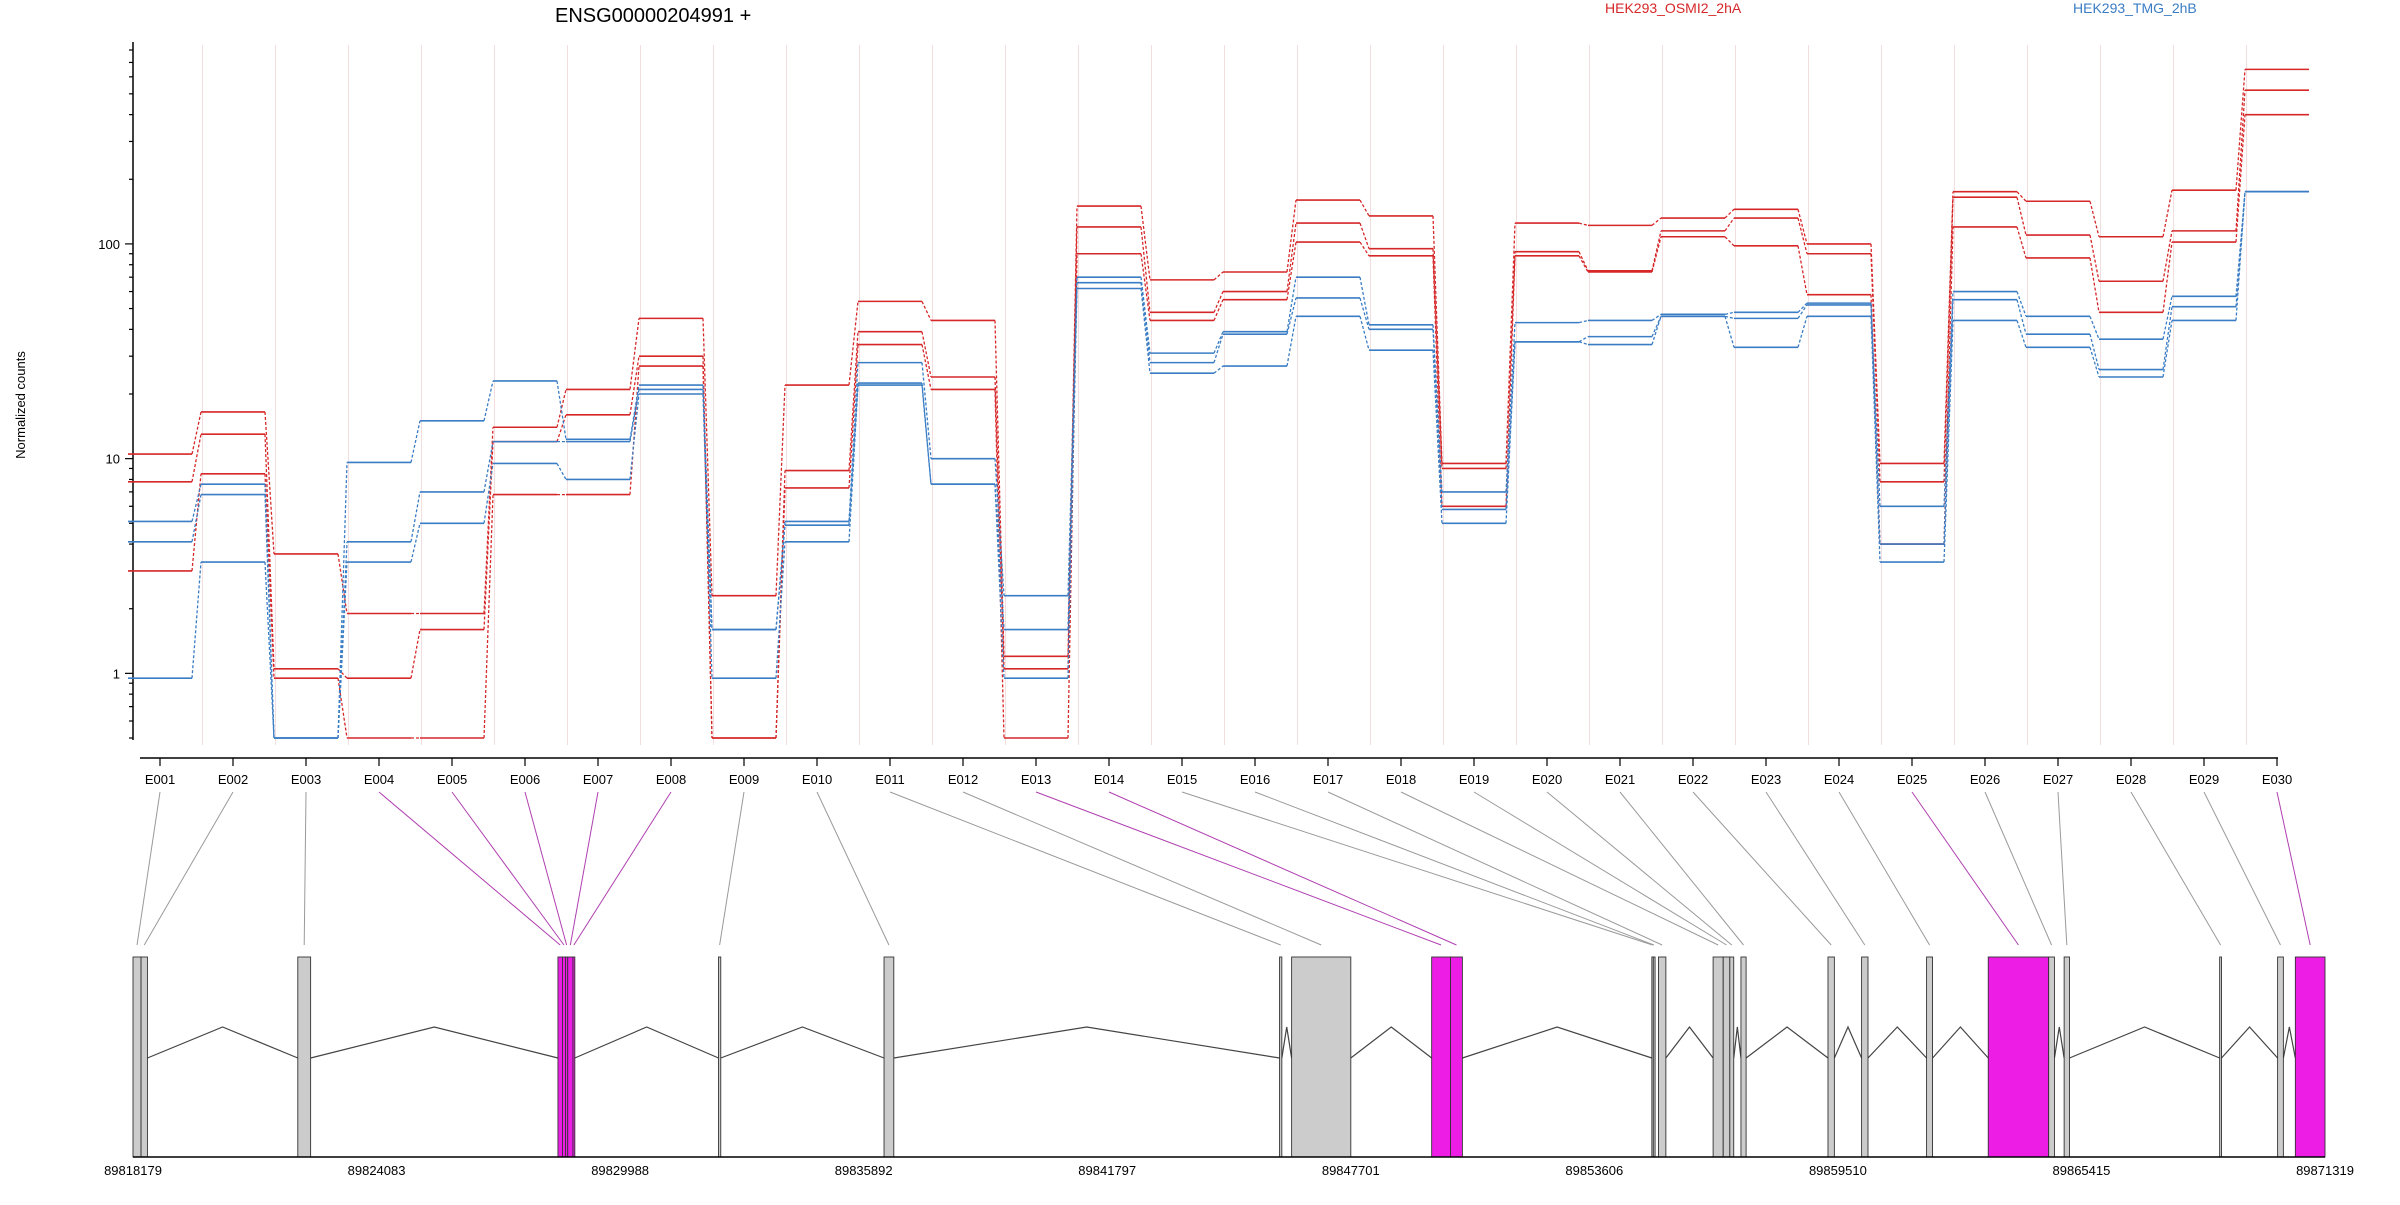 The width and height of the screenshot is (2400, 1205). I want to click on coord-label: 89859510, so click(1838, 1170).